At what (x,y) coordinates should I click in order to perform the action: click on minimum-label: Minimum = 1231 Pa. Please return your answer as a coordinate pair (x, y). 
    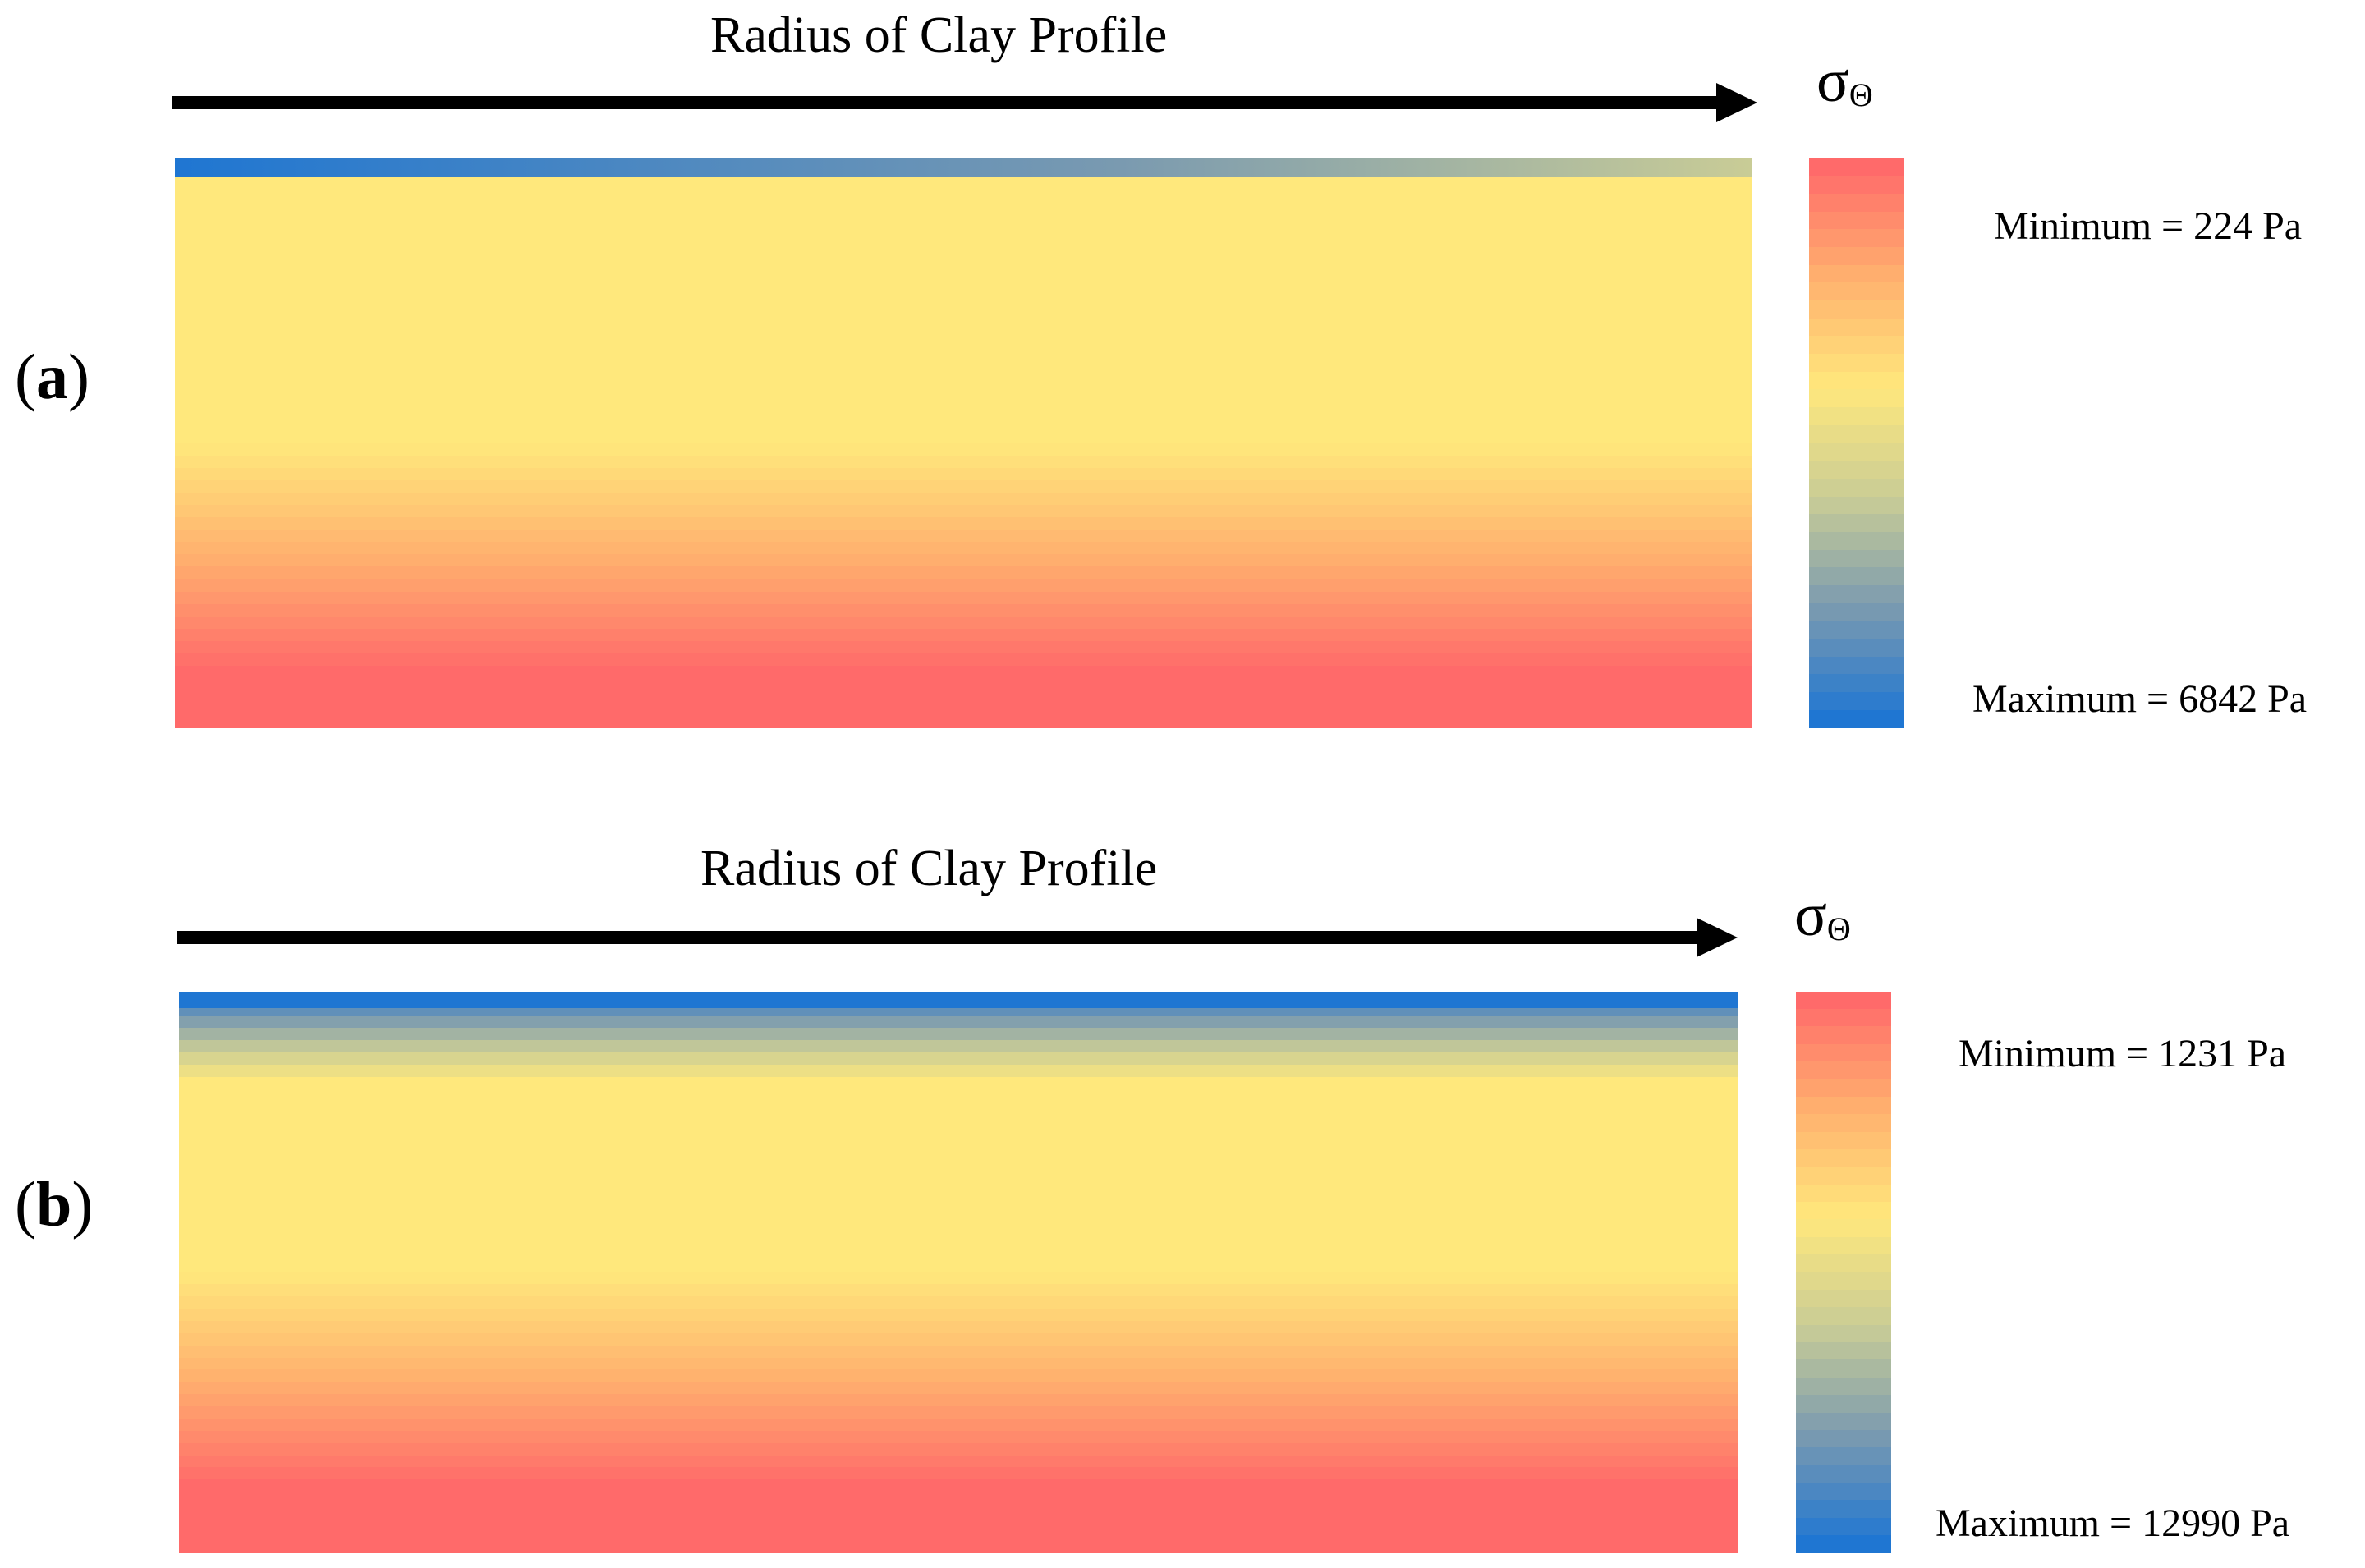
    Looking at the image, I should click on (2123, 1053).